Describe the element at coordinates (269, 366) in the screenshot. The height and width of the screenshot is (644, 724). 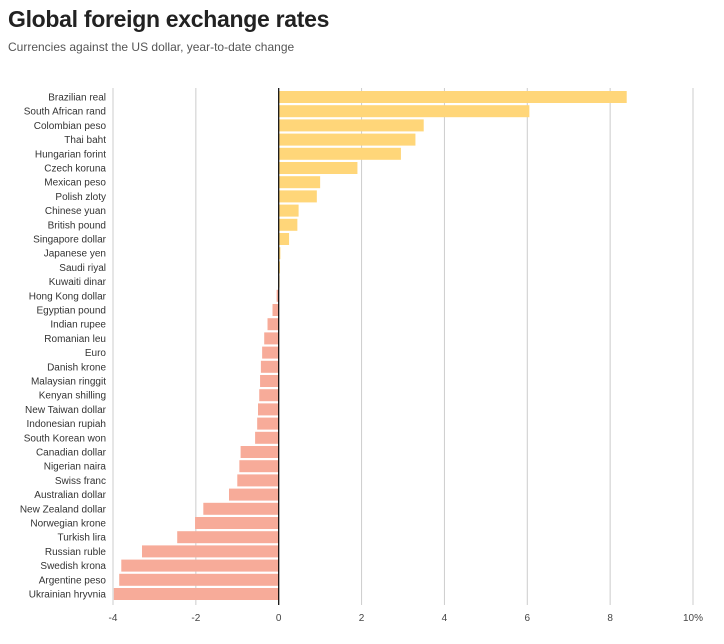
I see `bar-danish-krone` at that location.